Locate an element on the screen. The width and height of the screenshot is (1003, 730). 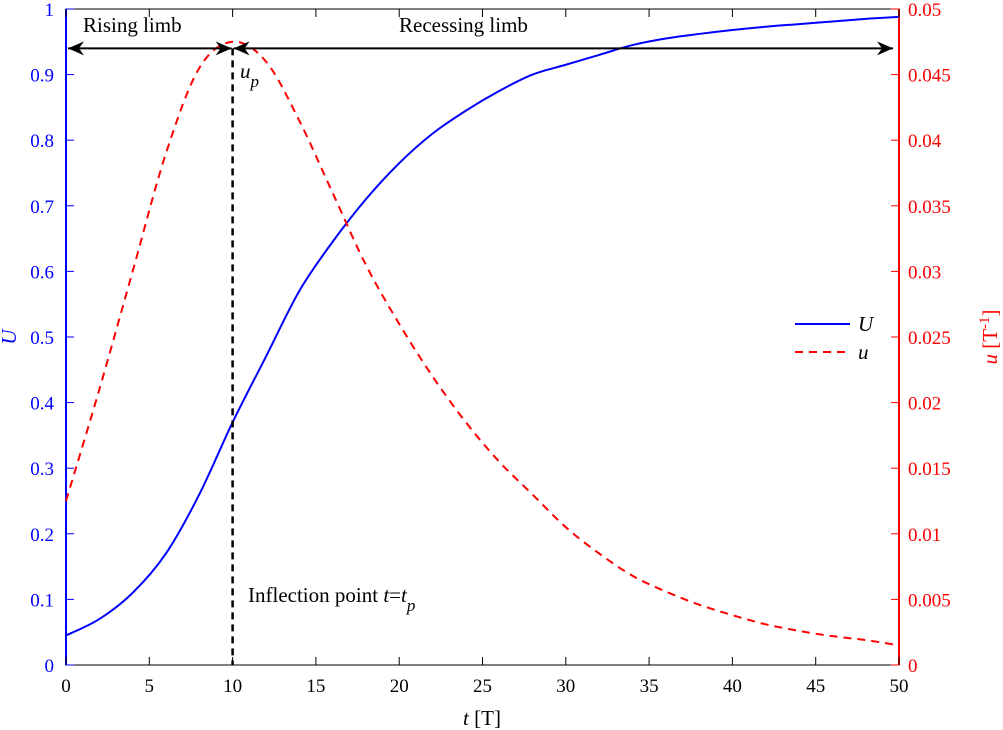
x-tick-label: 35 is located at coordinates (649, 686).